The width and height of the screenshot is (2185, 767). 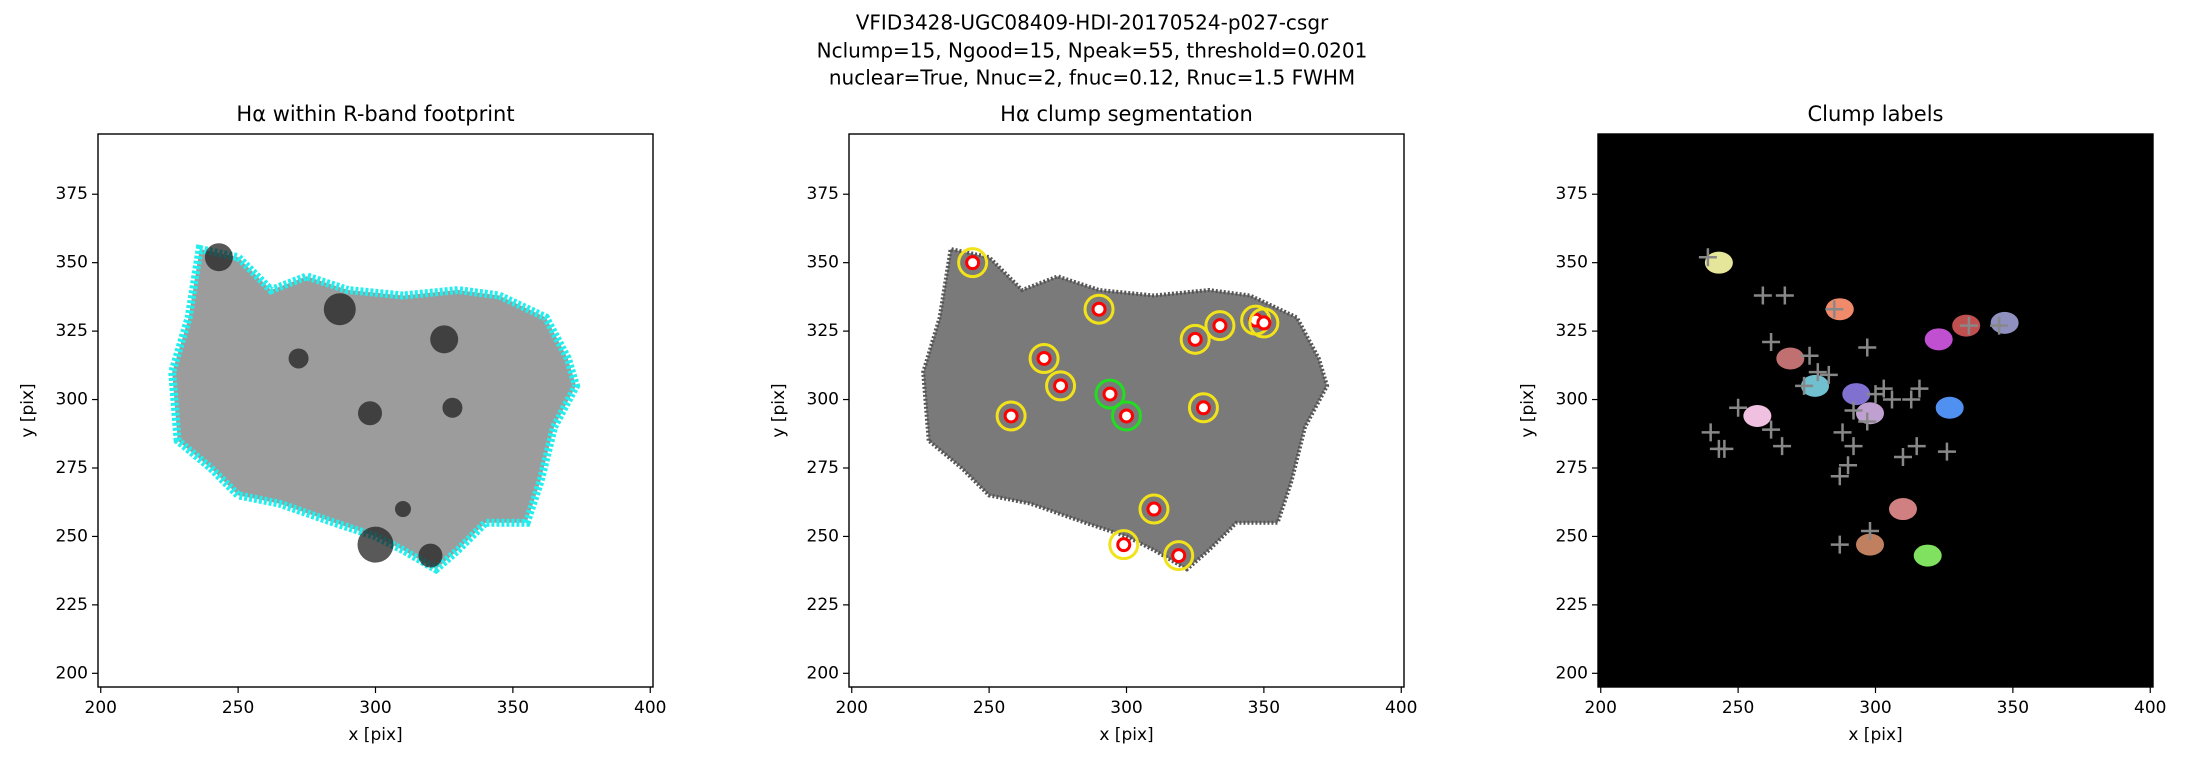 What do you see at coordinates (1092, 23) in the screenshot?
I see `suptitle-line: VFID3428-UGC08409-HDI-20170524-p027-csgr` at bounding box center [1092, 23].